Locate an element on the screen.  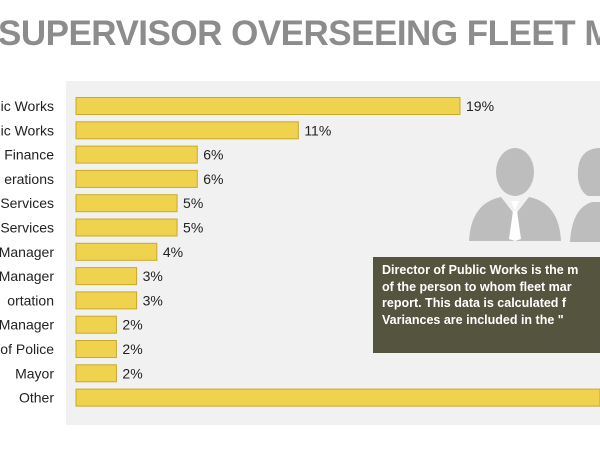
category-label: Finance is located at coordinates (29, 155).